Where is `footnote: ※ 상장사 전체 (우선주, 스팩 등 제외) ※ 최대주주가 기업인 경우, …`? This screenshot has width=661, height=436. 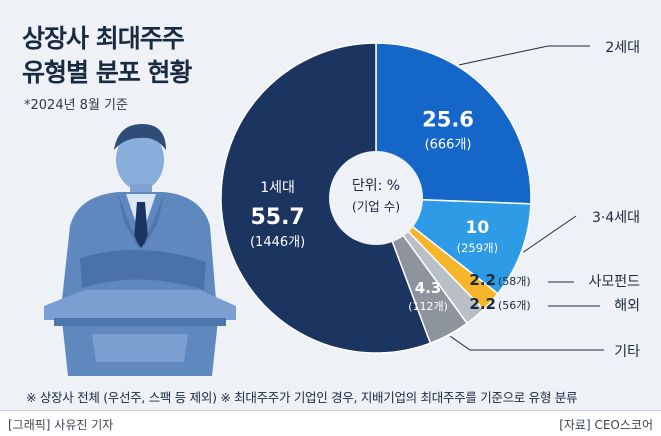 footnote: ※ 상장사 전체 (우선주, 스팩 등 제외) ※ 최대주주가 기업인 경우, … is located at coordinates (302, 397).